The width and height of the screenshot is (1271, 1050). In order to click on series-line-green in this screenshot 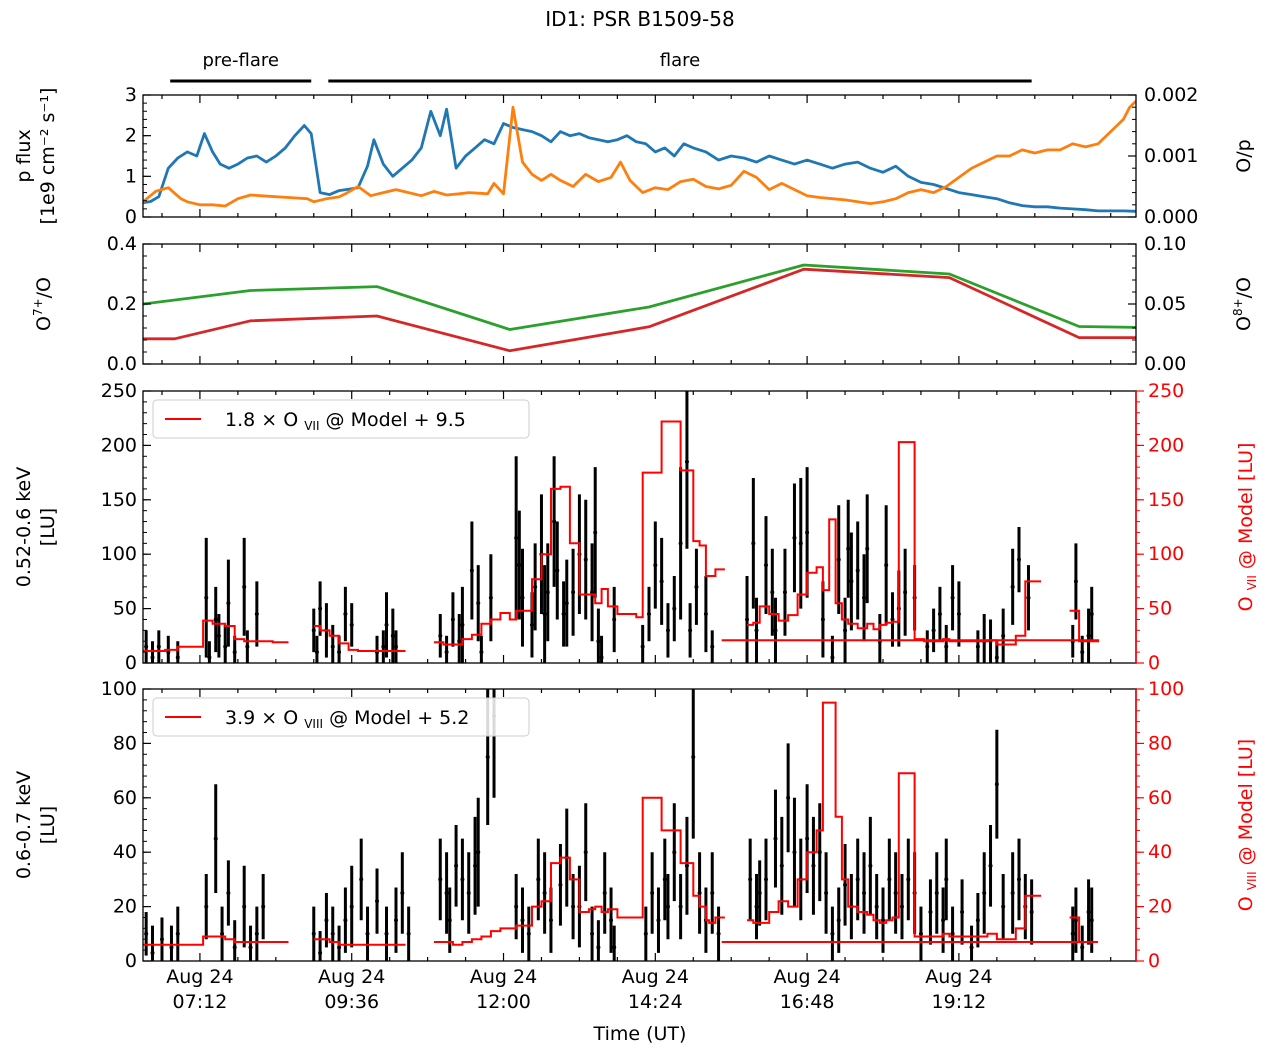, I will do `click(639, 297)`.